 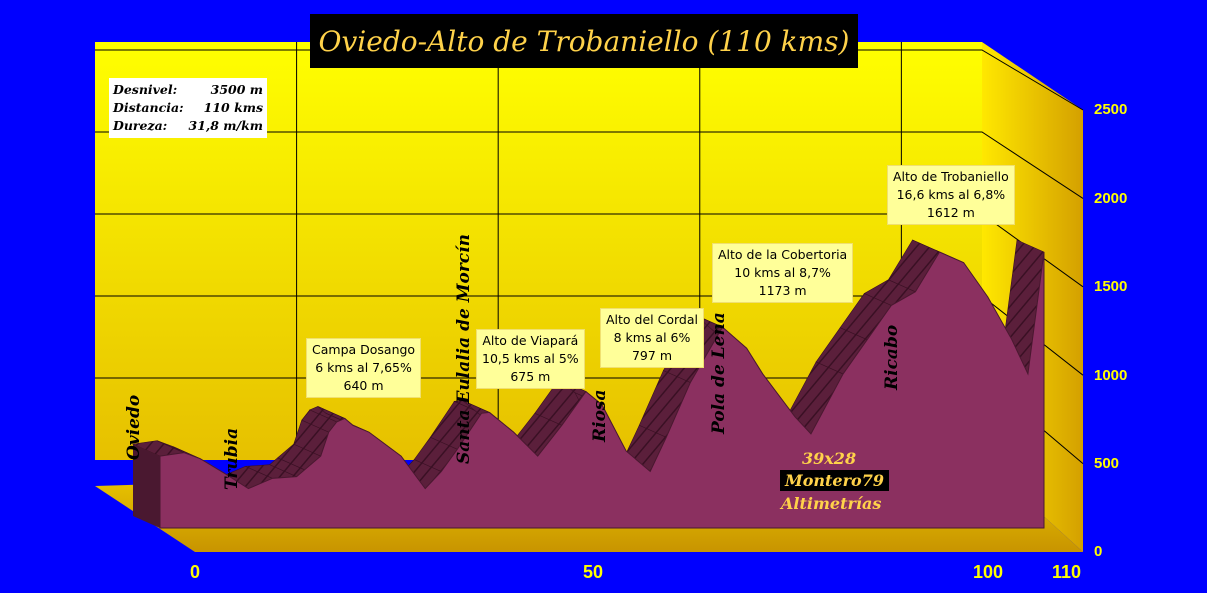 I want to click on callout-campa-dosango: Campa Dosango 6 kms al 7,65% 640 m, so click(x=364, y=368).